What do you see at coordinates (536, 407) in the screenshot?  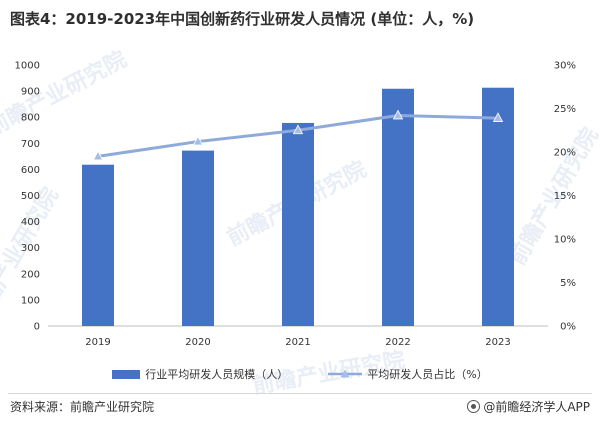 I see `credit-text: @前瞻经济学人APP` at bounding box center [536, 407].